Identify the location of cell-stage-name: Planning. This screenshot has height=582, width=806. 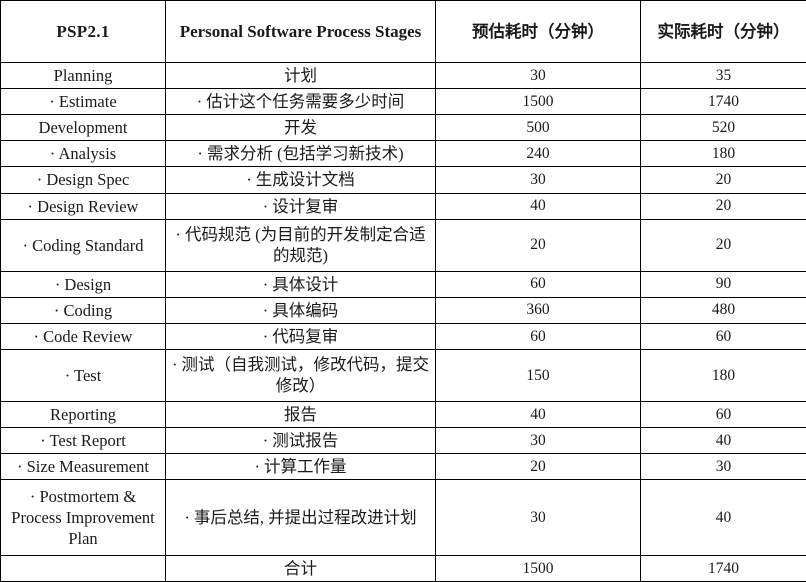
(83, 76).